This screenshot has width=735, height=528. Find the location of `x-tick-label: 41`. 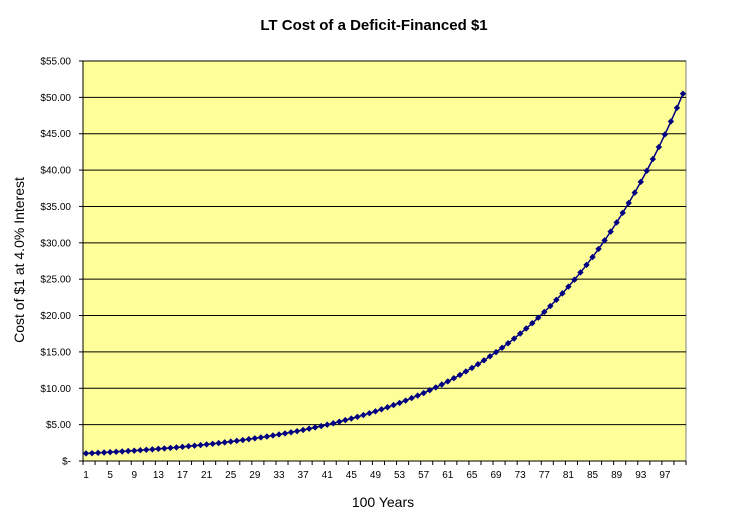

x-tick-label: 41 is located at coordinates (328, 475).